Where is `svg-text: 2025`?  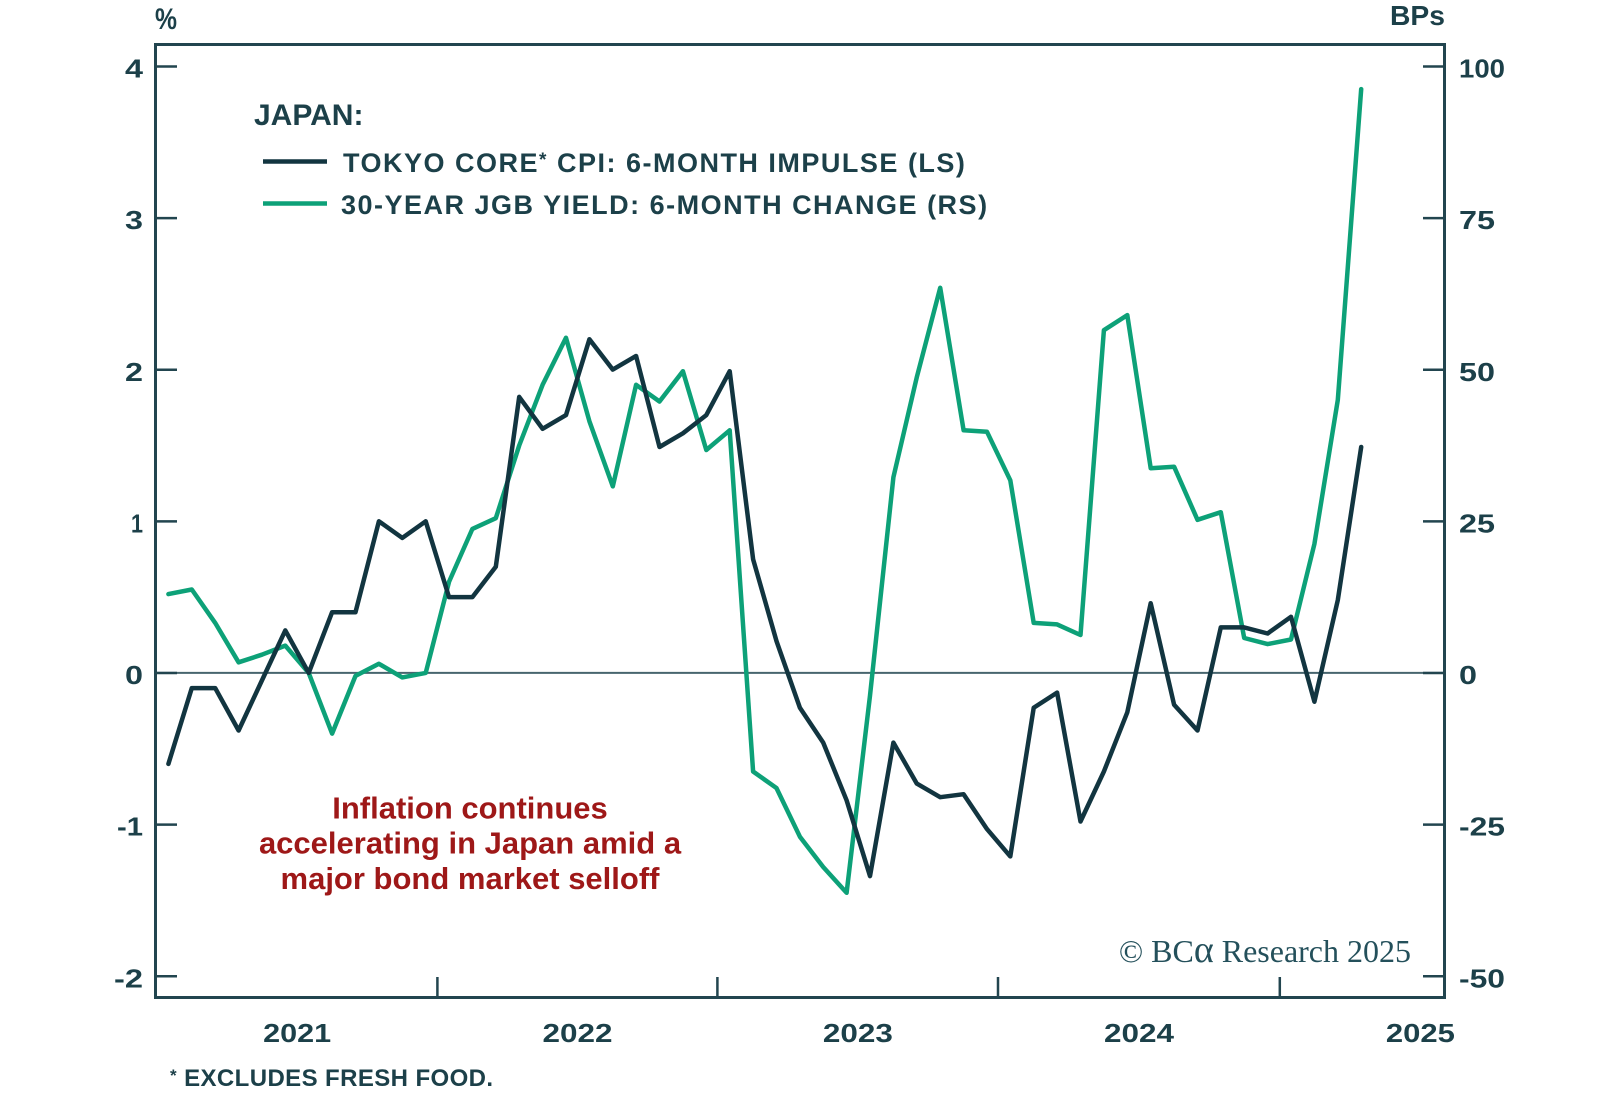
svg-text: 2025 is located at coordinates (1420, 1033).